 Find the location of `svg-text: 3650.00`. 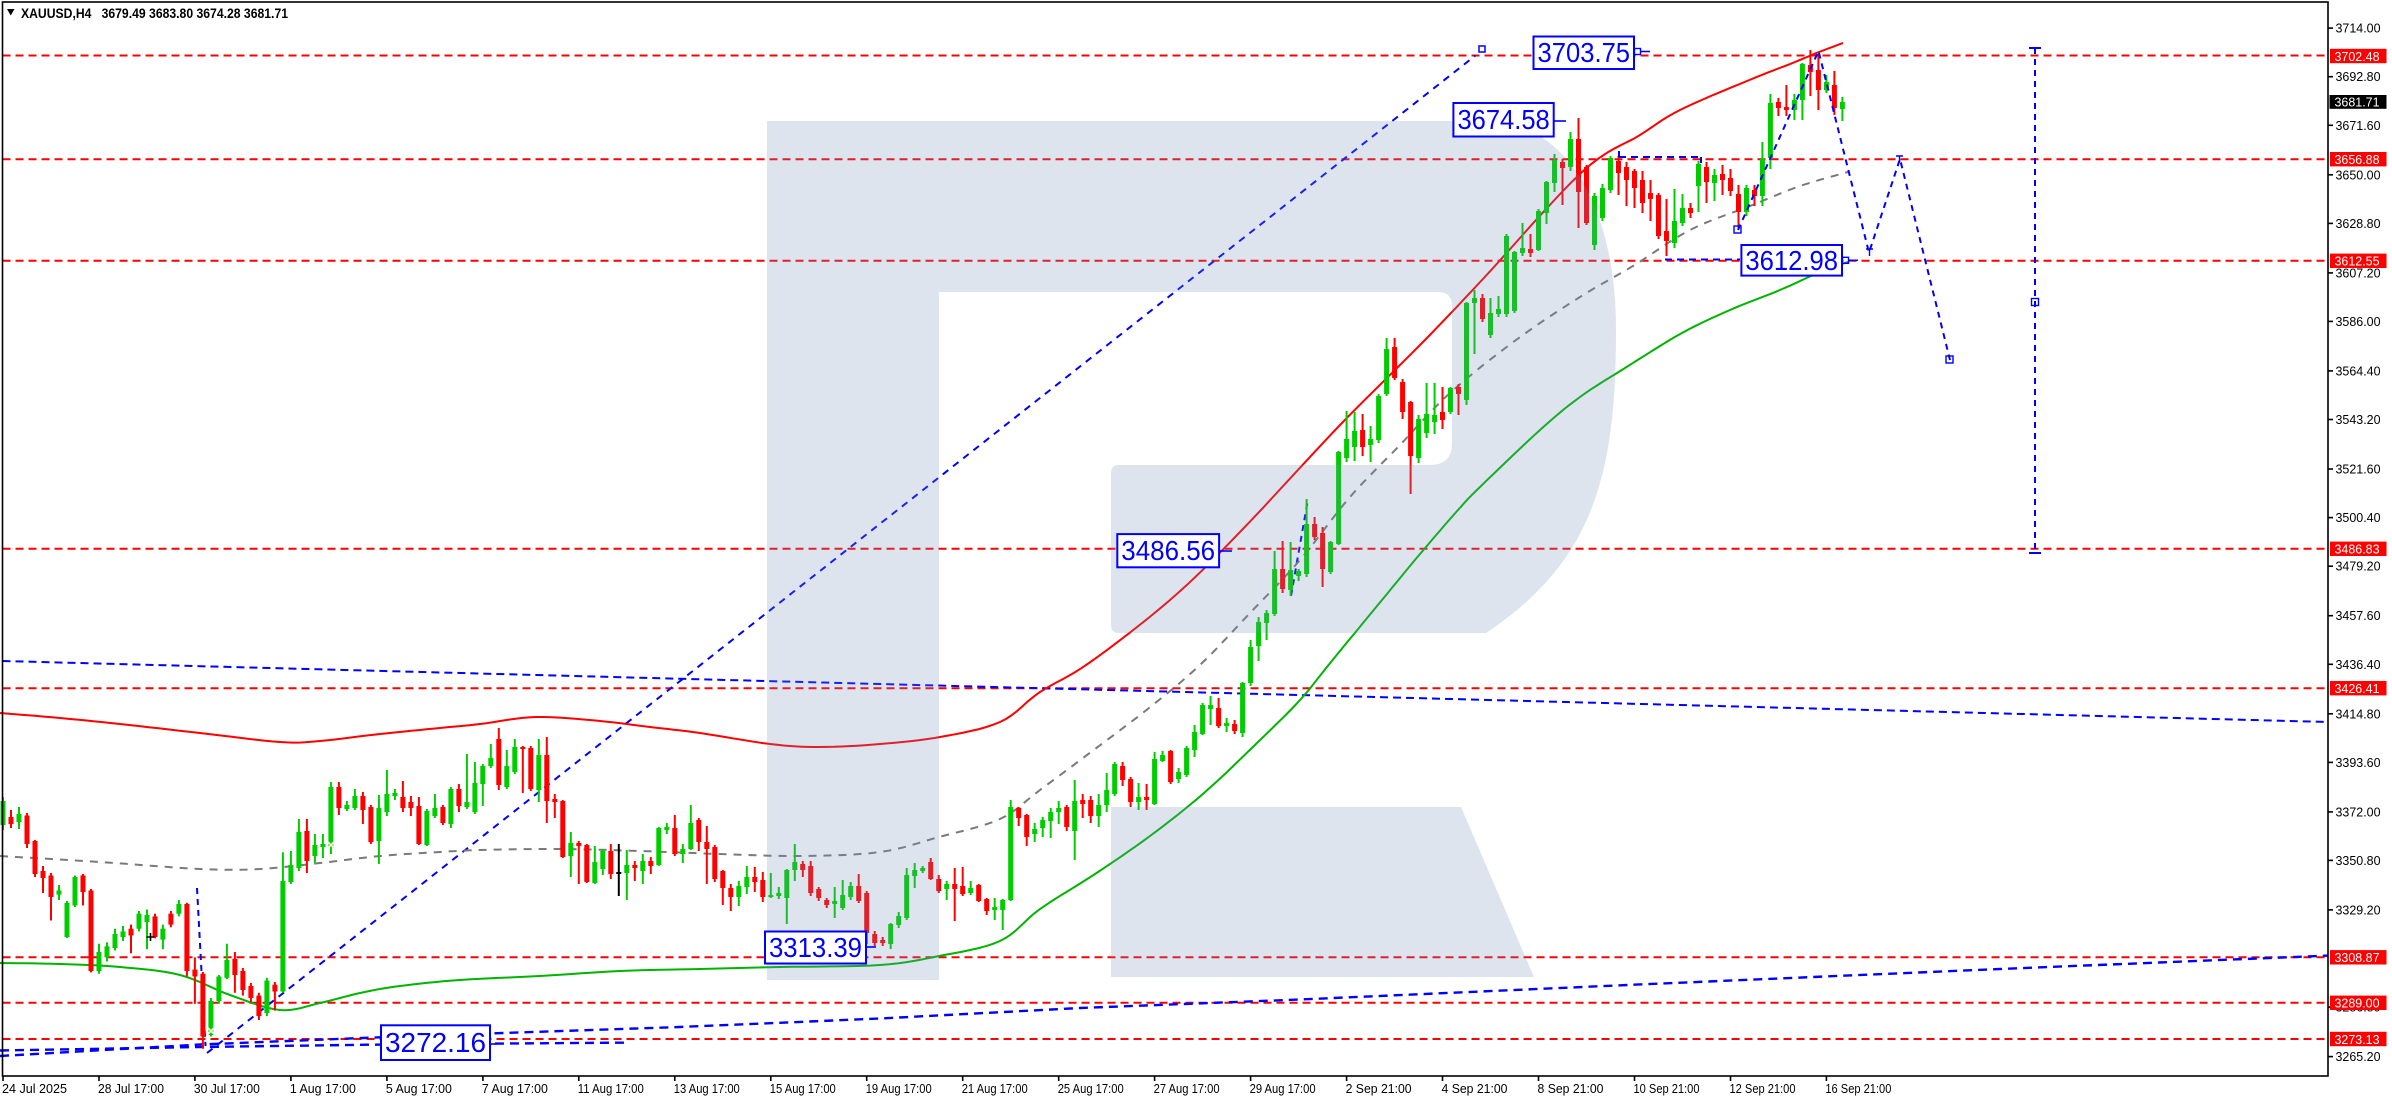

svg-text: 3650.00 is located at coordinates (2358, 174).